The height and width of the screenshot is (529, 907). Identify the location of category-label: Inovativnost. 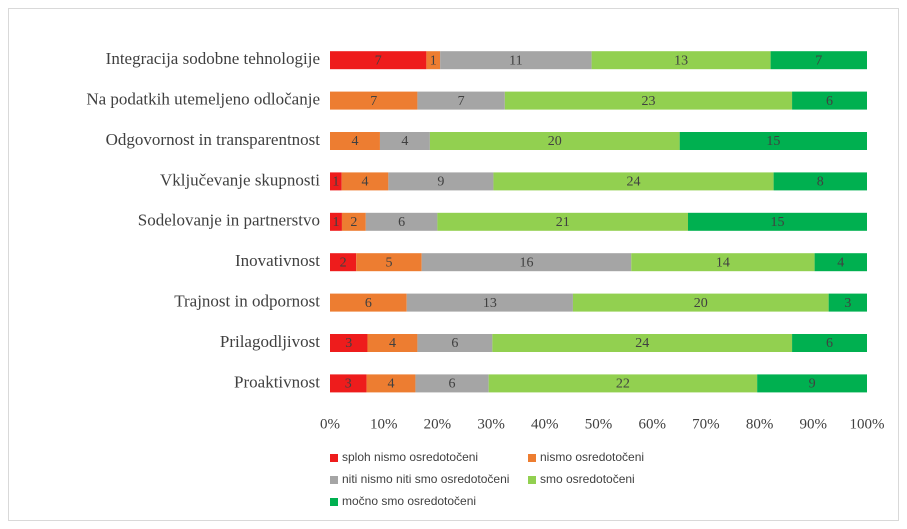
(277, 260).